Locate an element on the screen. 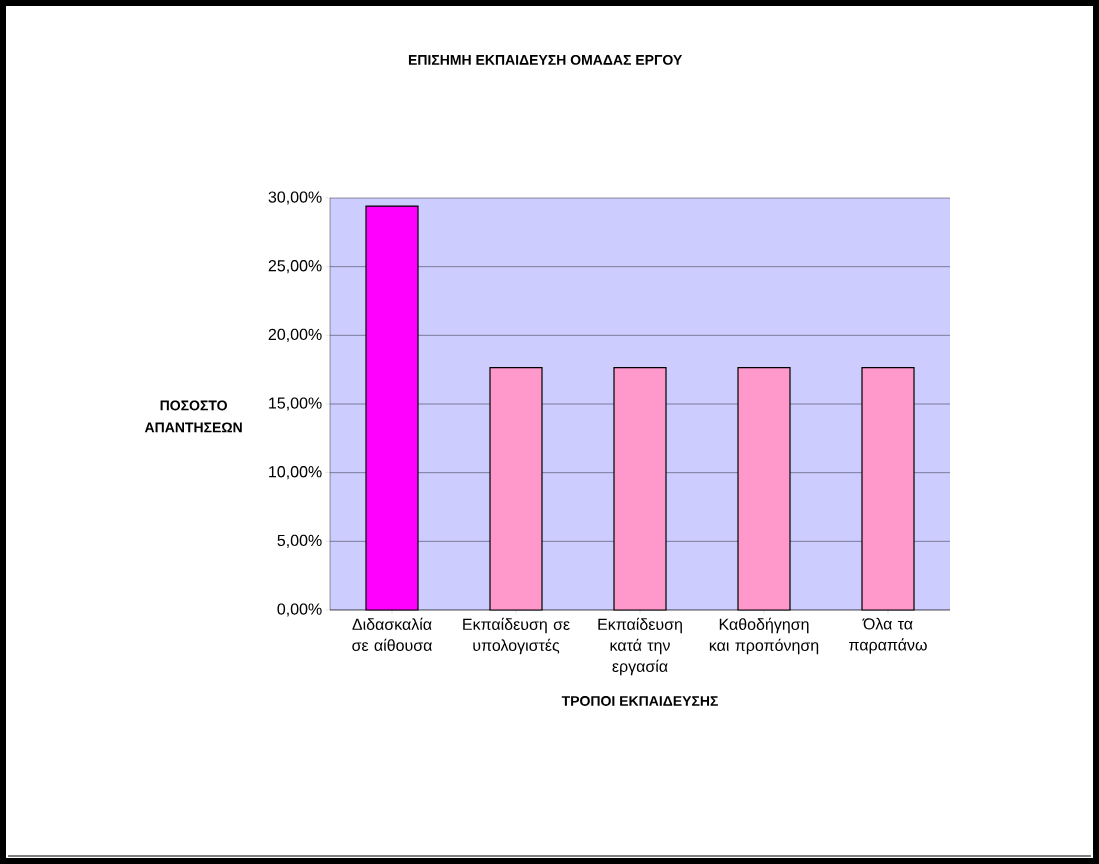  y-axis-title: ΠΟΣΟΣΤΟ ΑΠΑΝΤΗΣΕΩΝ is located at coordinates (193, 416).